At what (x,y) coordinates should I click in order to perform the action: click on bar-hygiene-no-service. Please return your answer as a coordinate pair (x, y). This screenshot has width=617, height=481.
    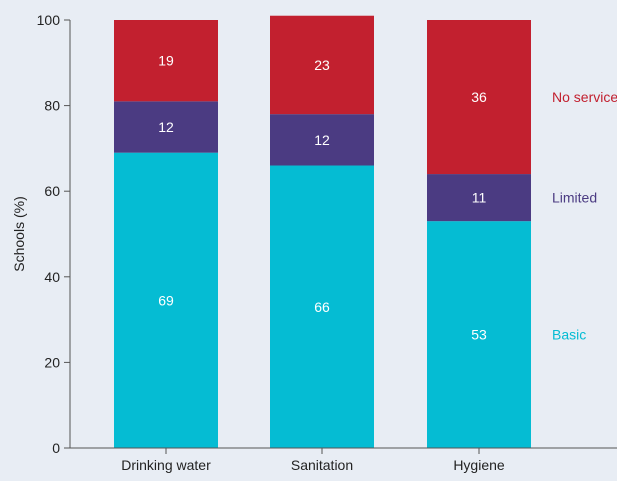
    Looking at the image, I should click on (479, 97).